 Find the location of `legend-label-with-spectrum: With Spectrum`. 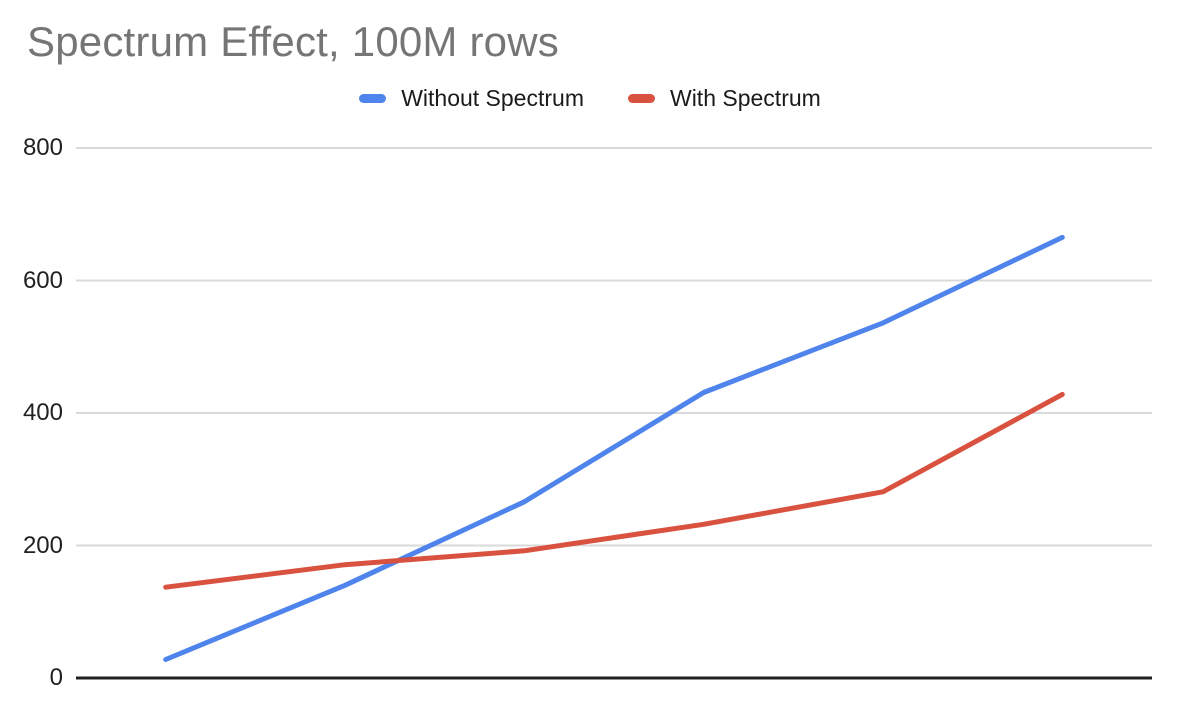

legend-label-with-spectrum: With Spectrum is located at coordinates (745, 97).